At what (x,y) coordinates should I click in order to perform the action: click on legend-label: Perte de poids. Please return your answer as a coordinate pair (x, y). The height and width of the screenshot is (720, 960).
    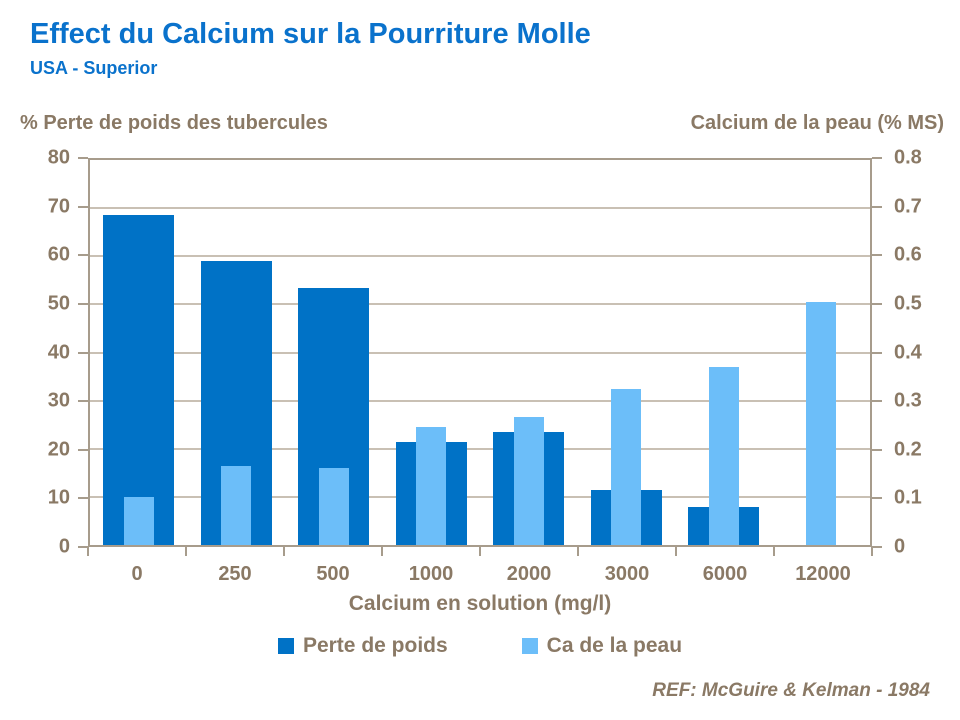
    Looking at the image, I should click on (375, 645).